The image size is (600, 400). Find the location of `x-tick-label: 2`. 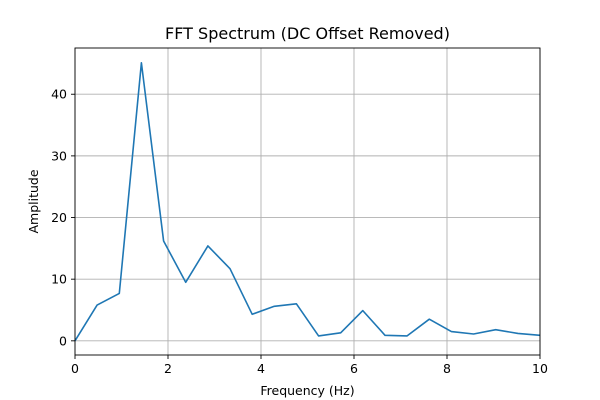

x-tick-label: 2 is located at coordinates (168, 368).